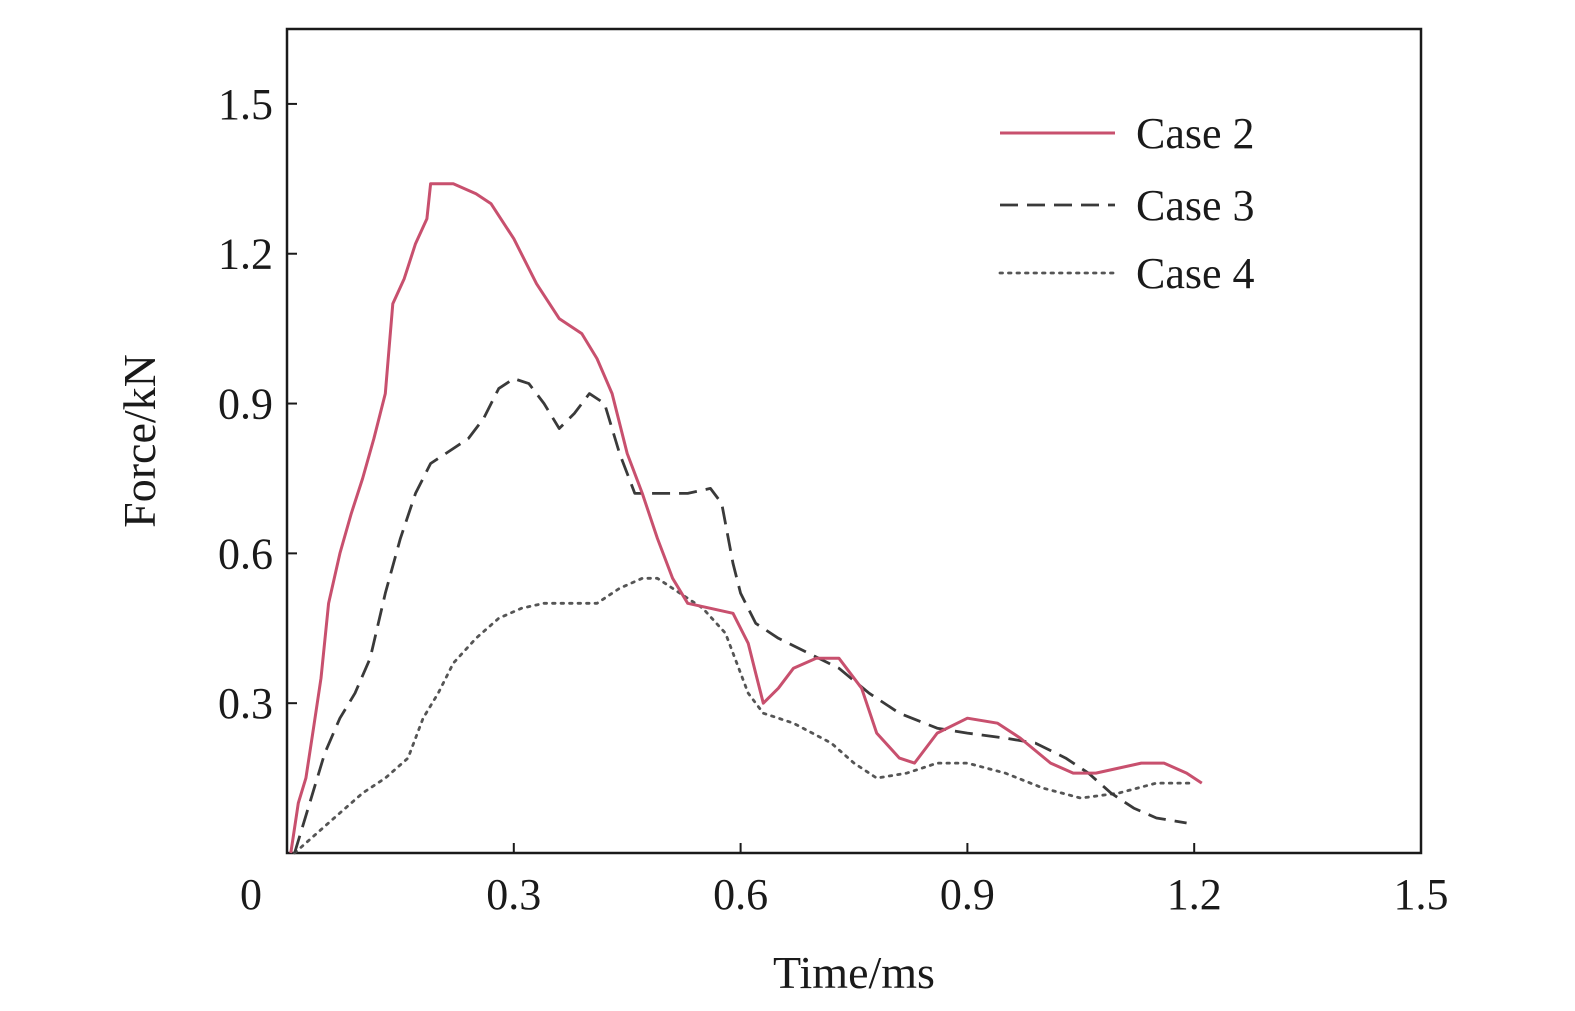  Describe the element at coordinates (245, 104) in the screenshot. I see `y-tick-label: 1.5` at that location.